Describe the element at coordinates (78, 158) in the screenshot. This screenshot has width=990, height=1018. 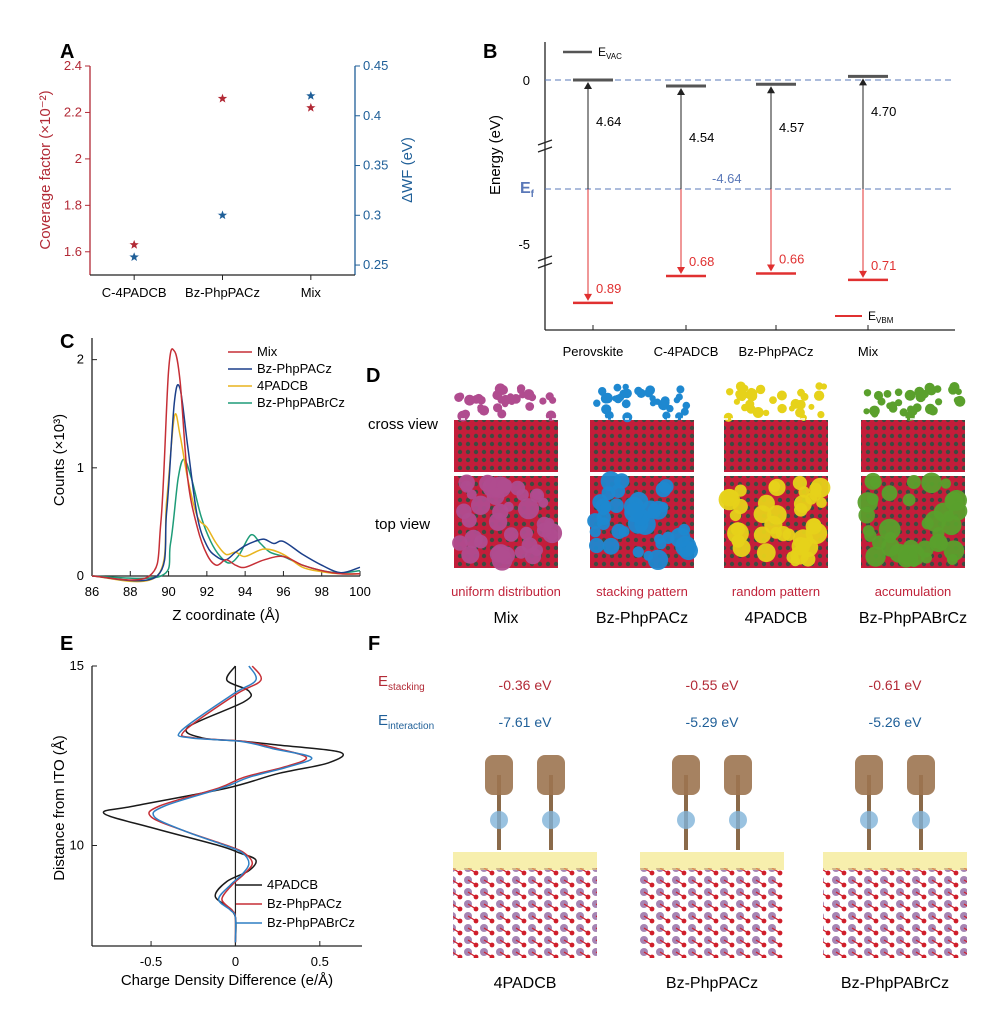
I see `panel-a-ytick-left-2: 2` at that location.